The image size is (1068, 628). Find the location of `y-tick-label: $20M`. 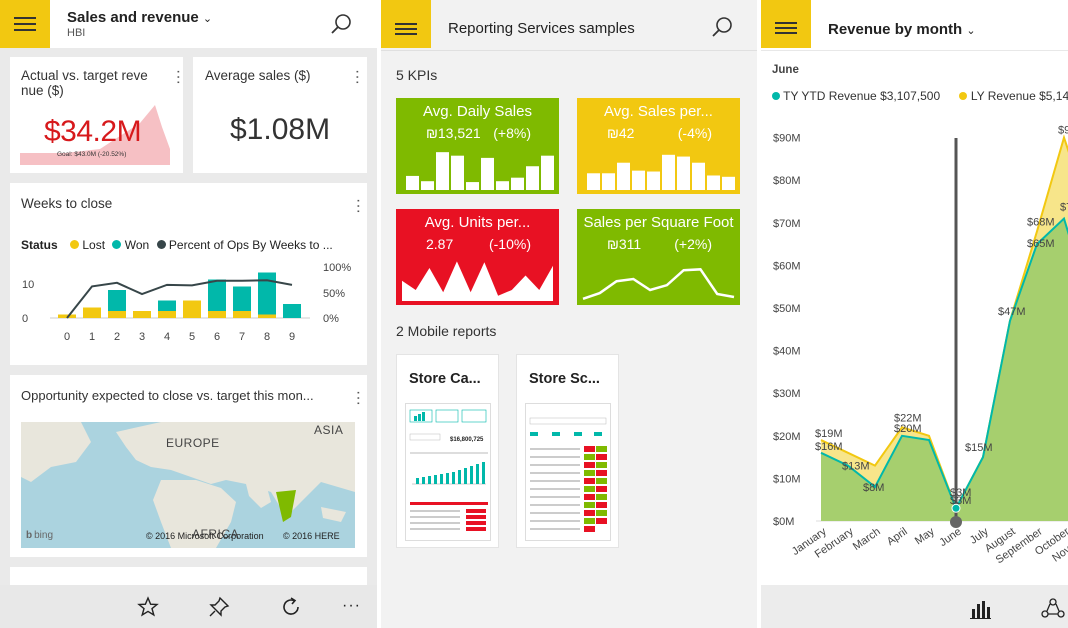

y-tick-label: $20M is located at coordinates (787, 437).